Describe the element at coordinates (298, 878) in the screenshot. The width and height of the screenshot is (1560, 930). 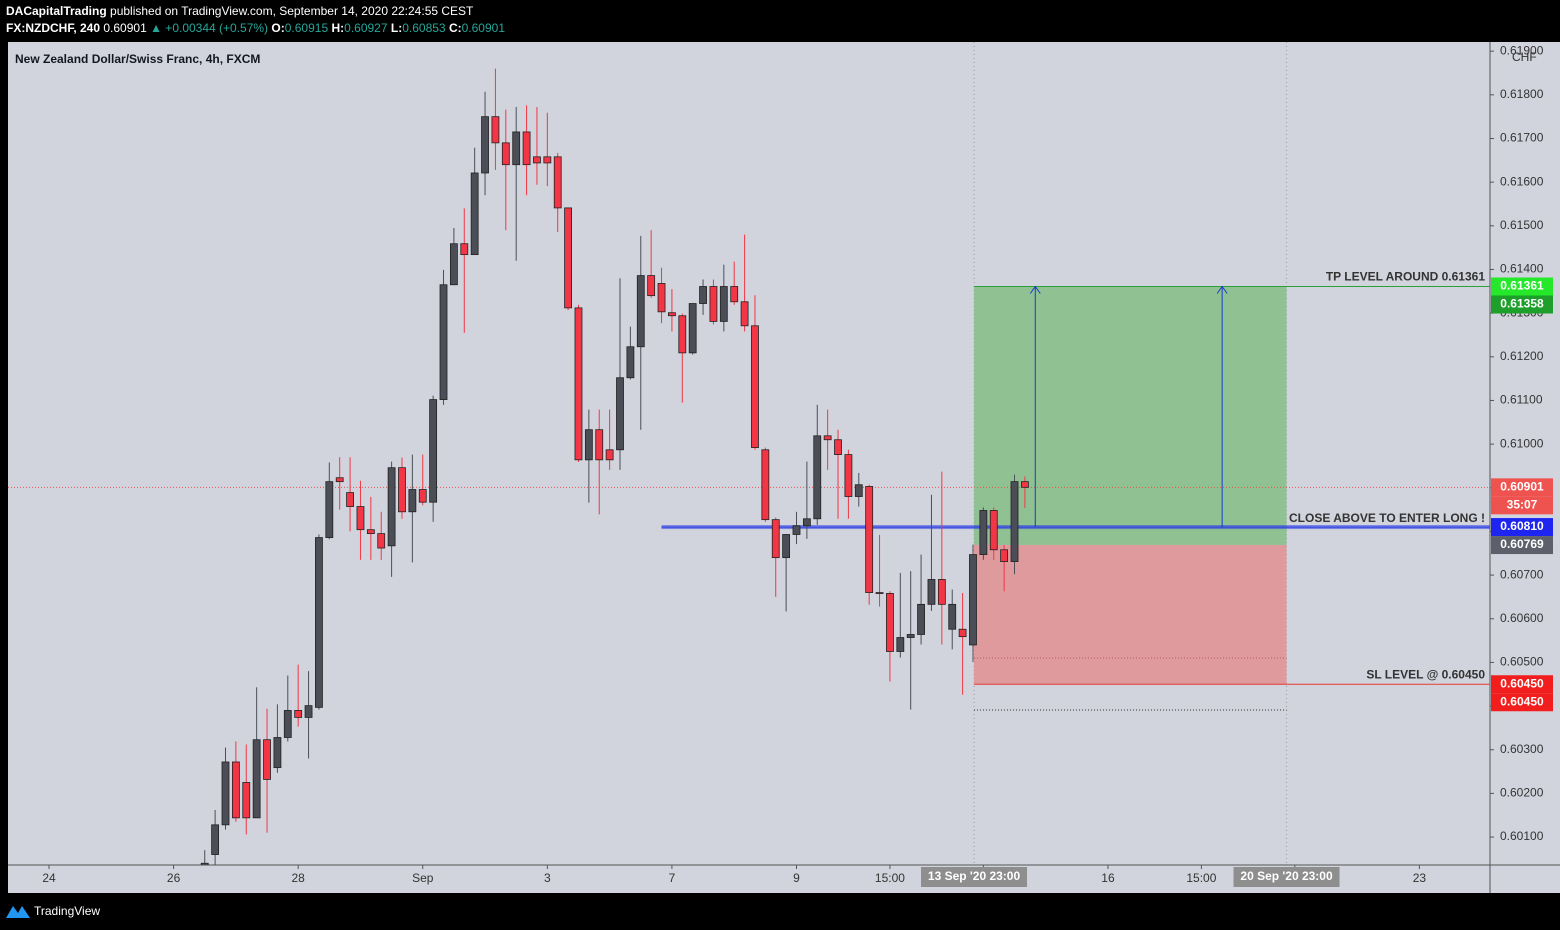
I see `x-tick-label: 28` at that location.